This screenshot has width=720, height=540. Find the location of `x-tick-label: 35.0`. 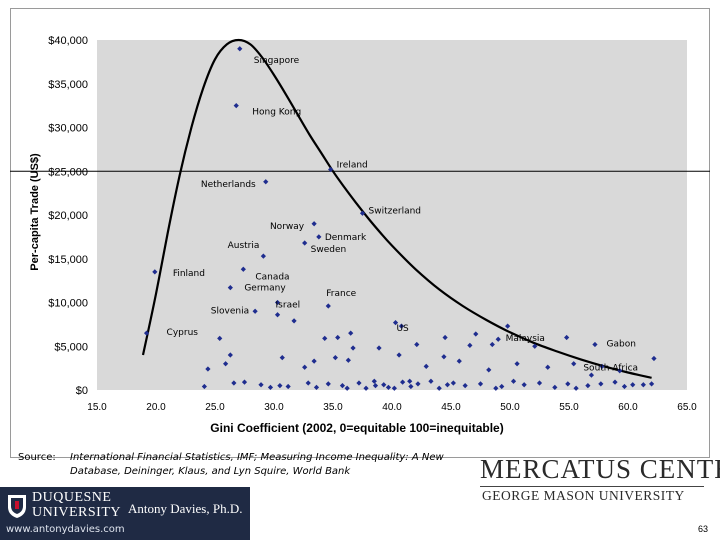

x-tick-label: 35.0 is located at coordinates (333, 407).